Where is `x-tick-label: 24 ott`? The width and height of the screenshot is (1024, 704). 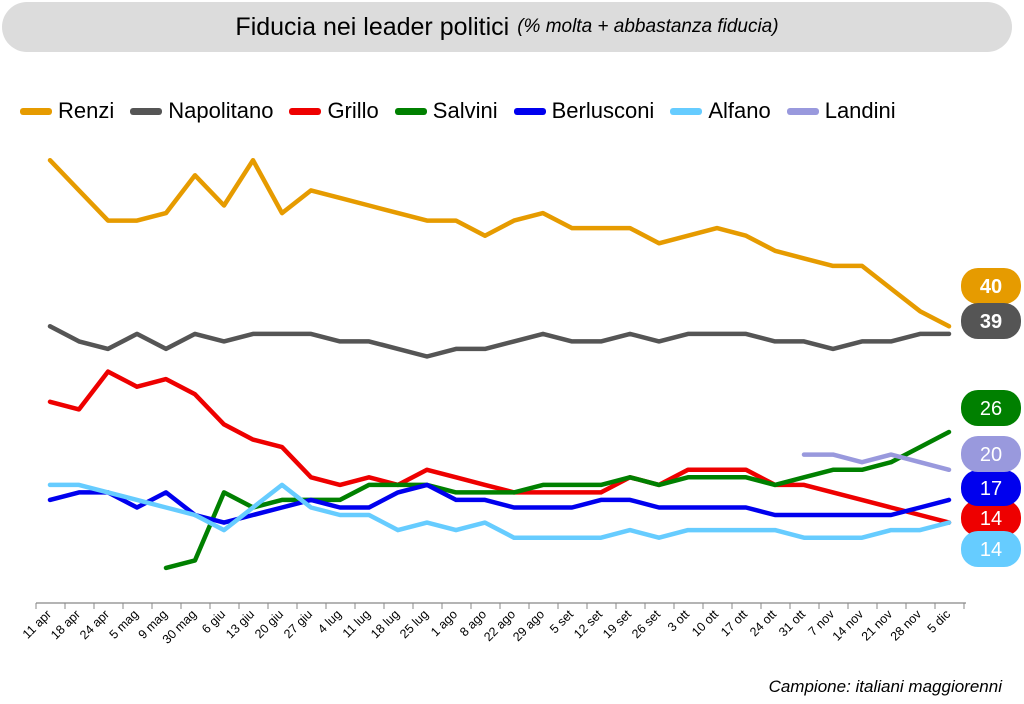
x-tick-label: 24 ott is located at coordinates (763, 623).